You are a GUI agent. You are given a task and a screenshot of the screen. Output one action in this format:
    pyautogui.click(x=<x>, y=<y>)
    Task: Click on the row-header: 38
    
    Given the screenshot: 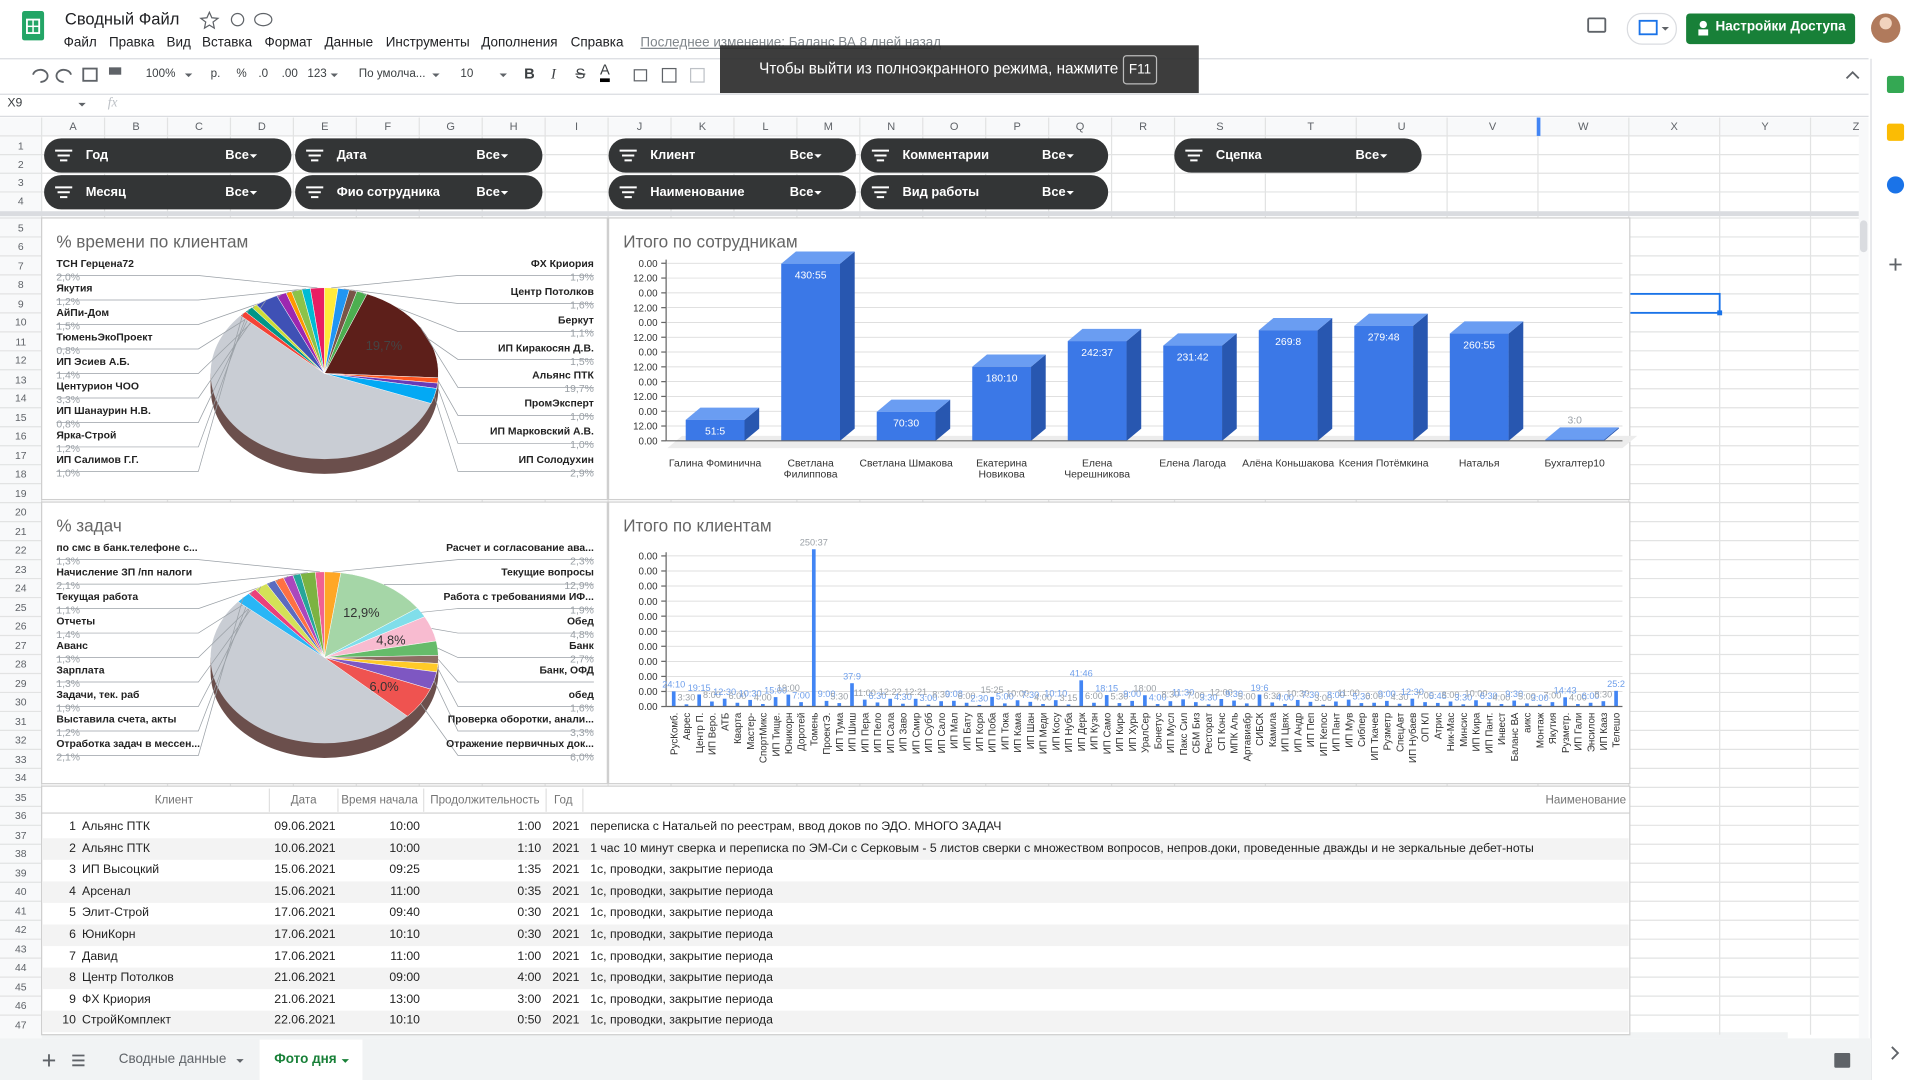 What is the action you would take?
    pyautogui.click(x=21, y=853)
    